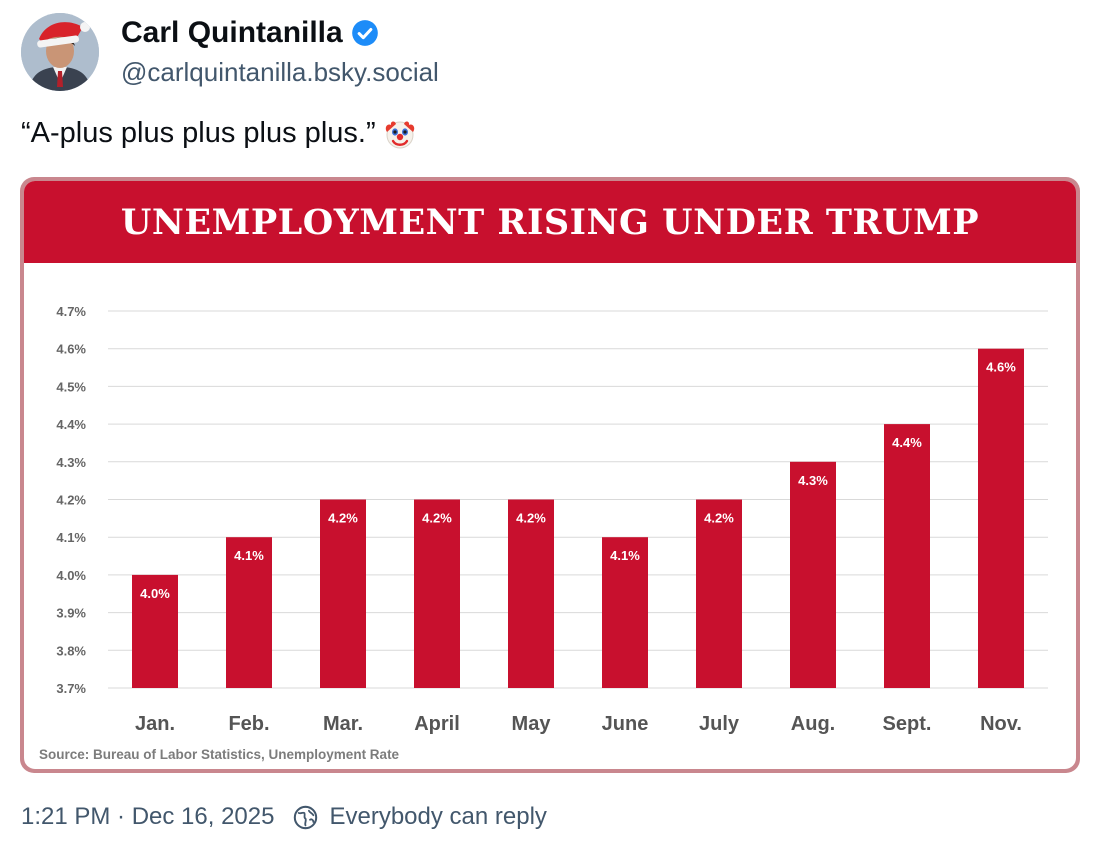  What do you see at coordinates (248, 724) in the screenshot?
I see `x-tick-label: Feb.` at bounding box center [248, 724].